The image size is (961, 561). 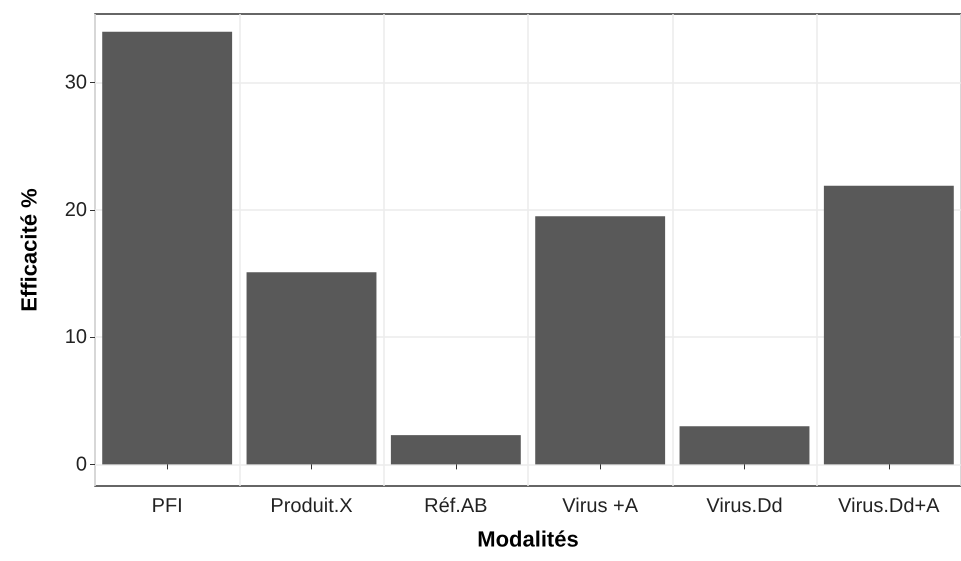 I want to click on y-tick-label: 0, so click(x=81, y=464).